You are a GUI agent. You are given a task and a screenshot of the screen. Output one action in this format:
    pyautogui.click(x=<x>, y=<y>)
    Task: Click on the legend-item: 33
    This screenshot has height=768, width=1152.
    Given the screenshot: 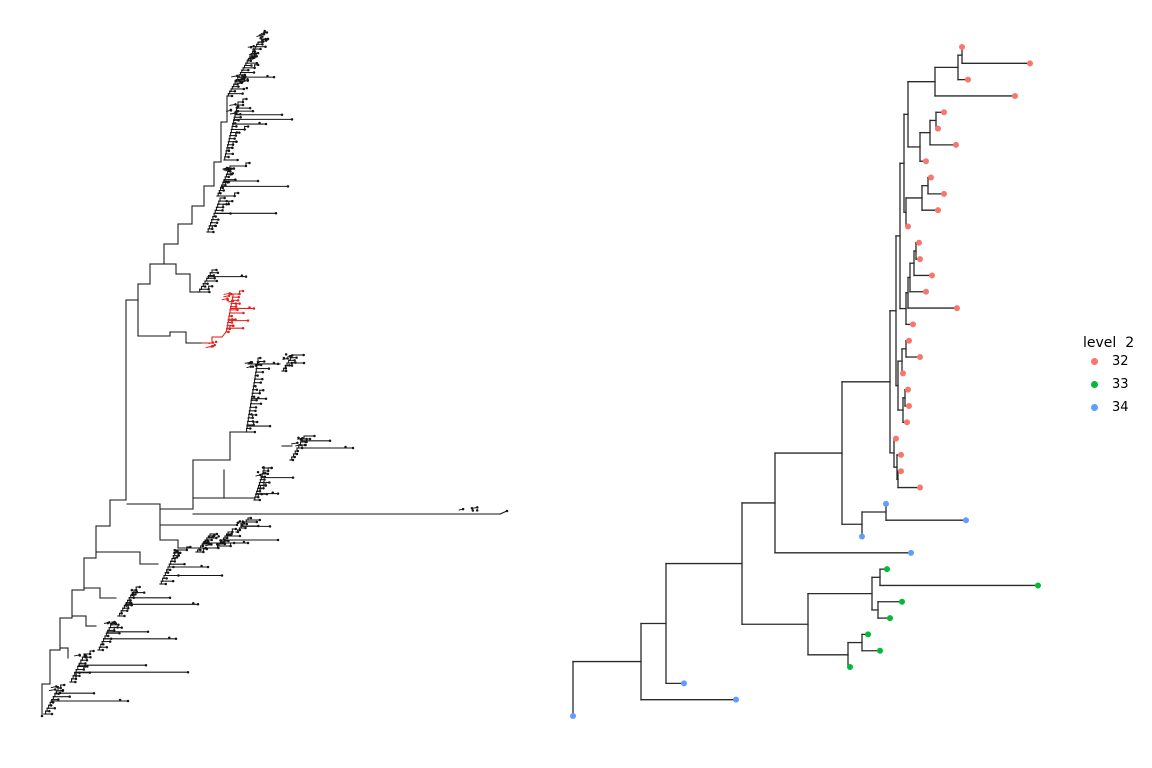 What is the action you would take?
    pyautogui.click(x=1108, y=384)
    